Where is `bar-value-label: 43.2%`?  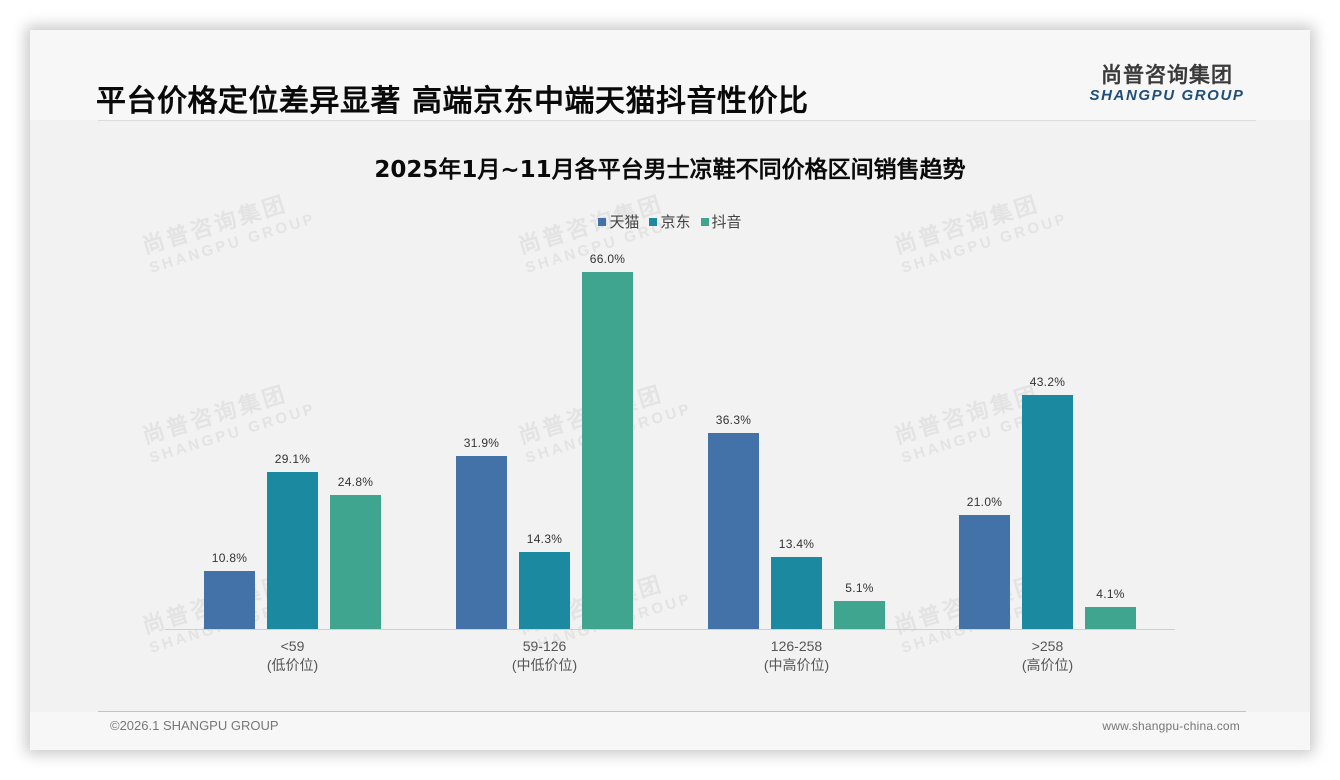 bar-value-label: 43.2% is located at coordinates (1047, 382).